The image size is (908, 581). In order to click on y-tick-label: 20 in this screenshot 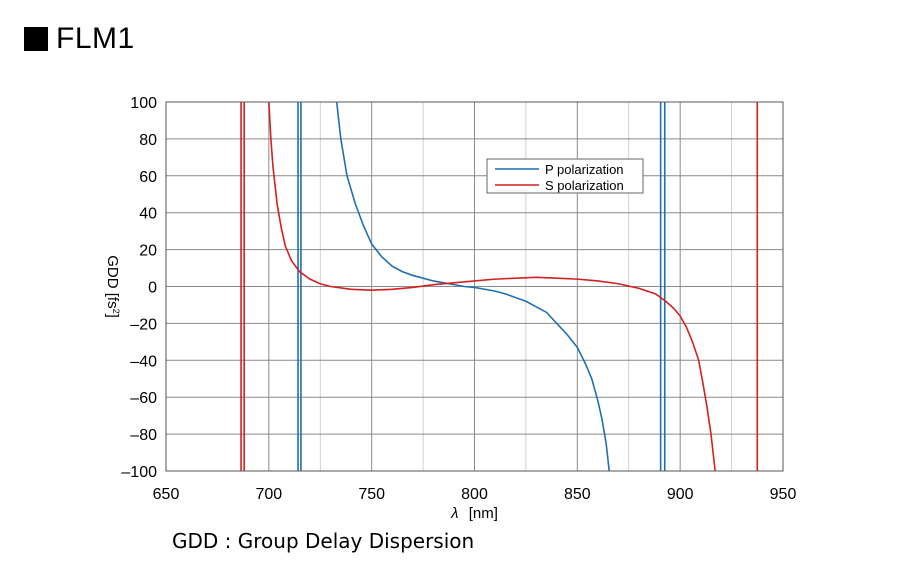, I will do `click(148, 251)`.